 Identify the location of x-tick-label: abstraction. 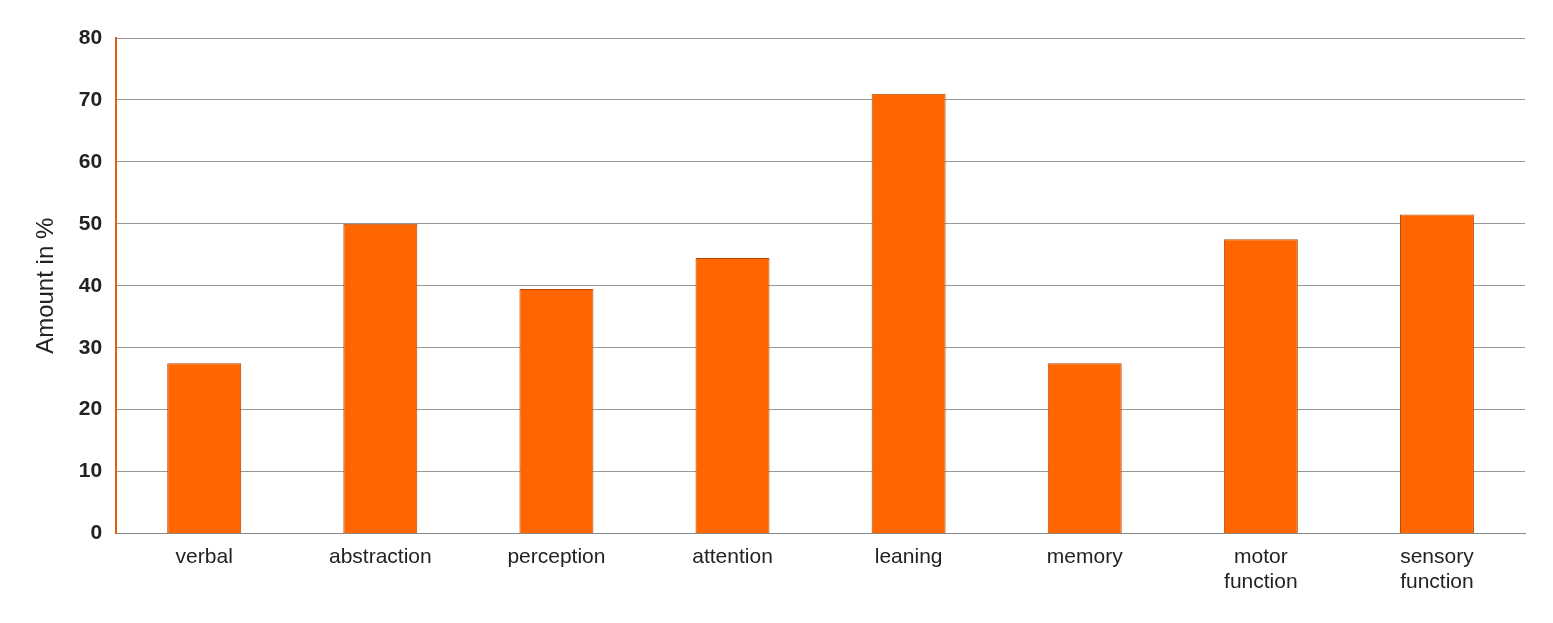
(380, 555).